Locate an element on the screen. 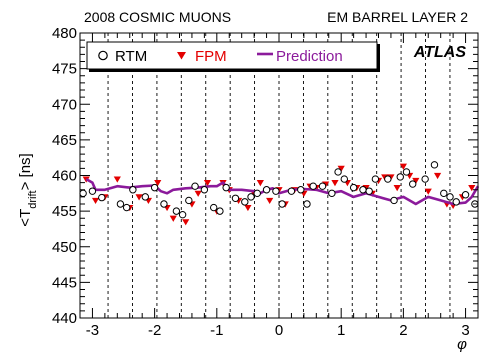 This screenshot has height=356, width=484. x-axis-label: φ is located at coordinates (462, 344).